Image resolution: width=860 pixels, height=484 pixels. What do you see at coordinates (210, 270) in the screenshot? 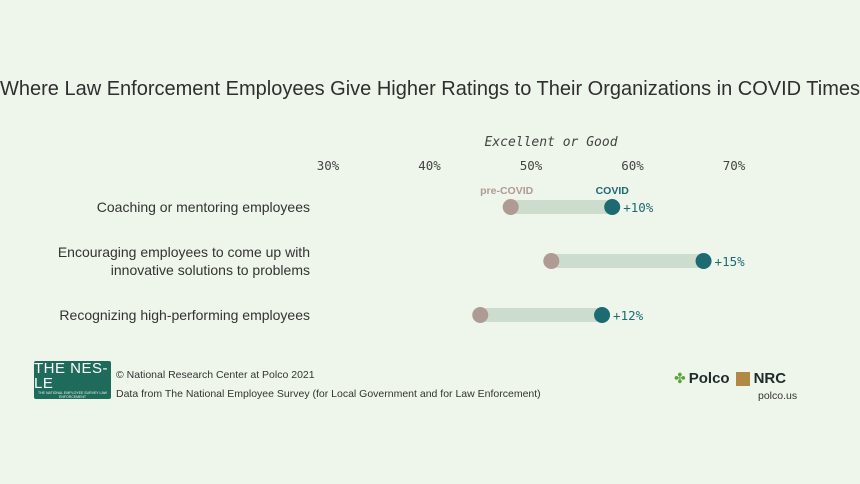
I see `category-label: innovative solutions to problems` at bounding box center [210, 270].